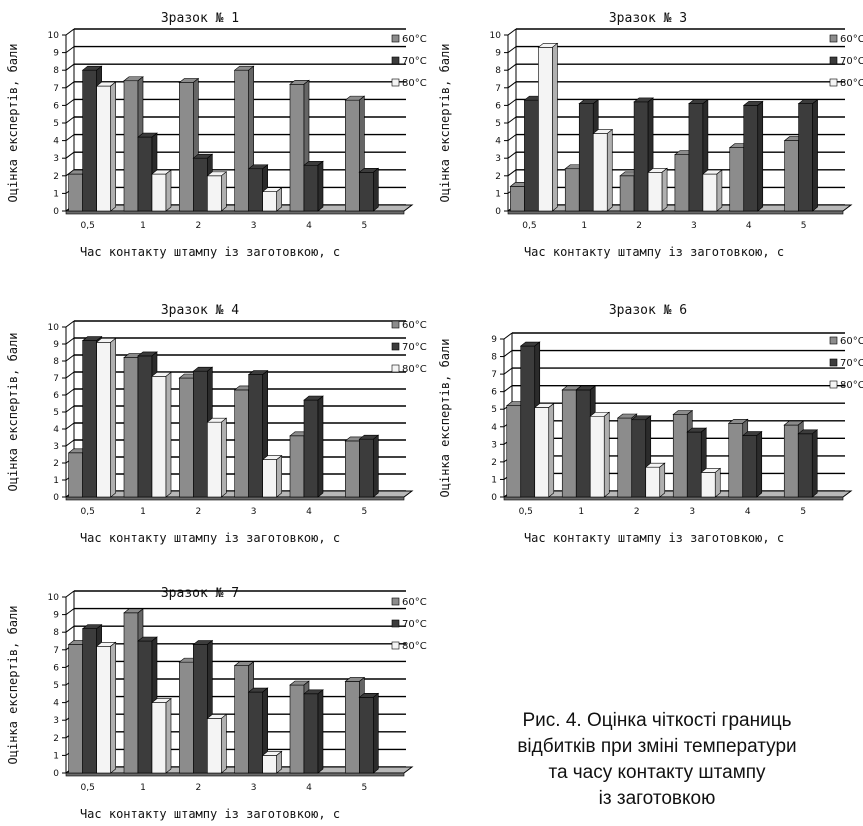  Describe the element at coordinates (851, 39) in the screenshot. I see `legend-label: 60°C` at that location.